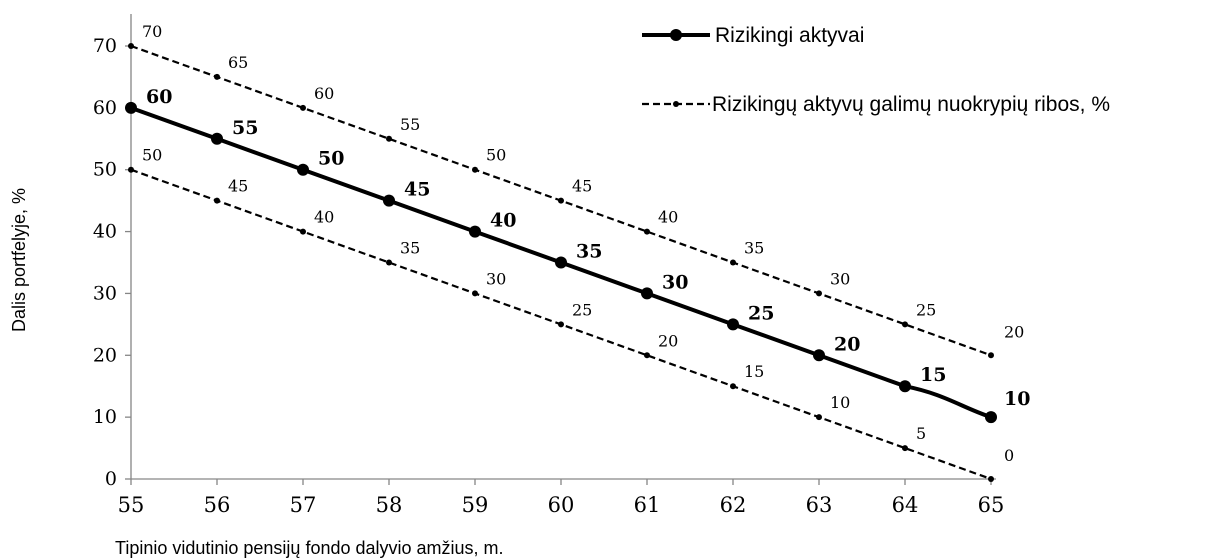  I want to click on y-tick-label: 20, so click(105, 355).